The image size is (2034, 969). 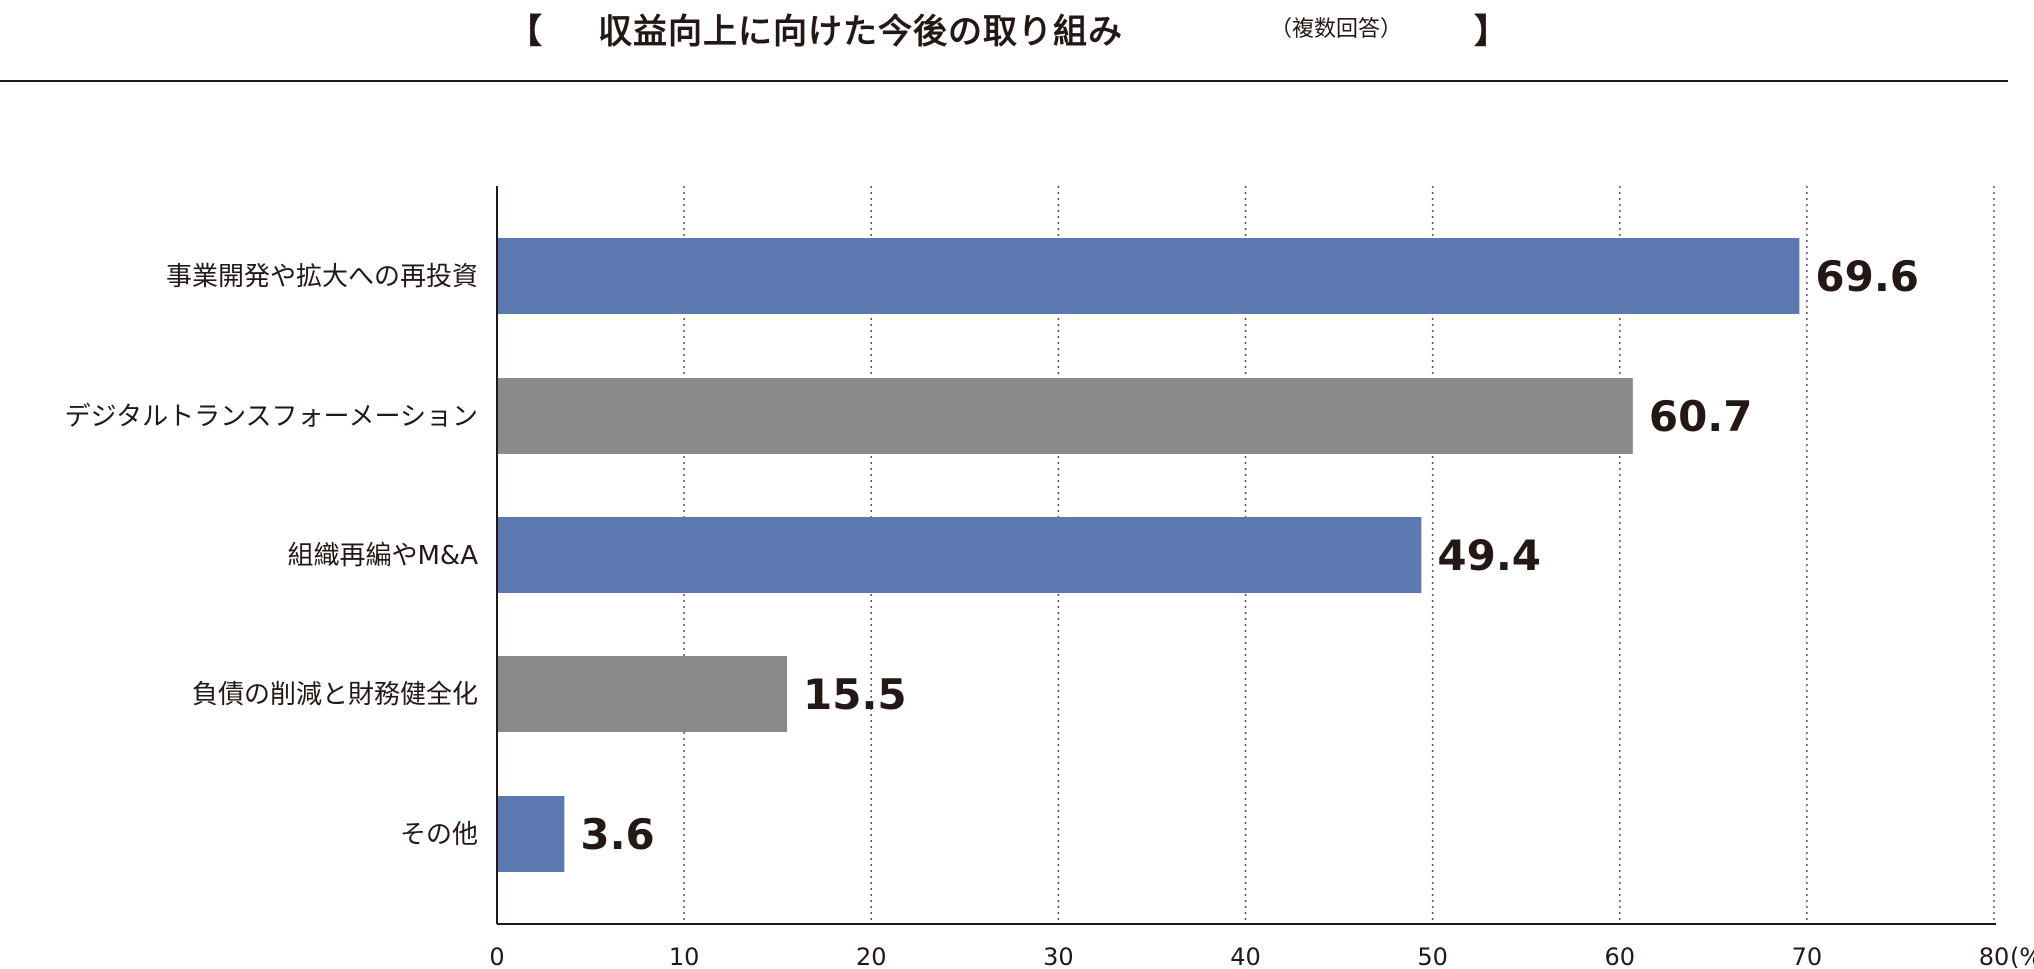 I want to click on title-text: 収益向上に向けた今後の取り組み, so click(x=860, y=32).